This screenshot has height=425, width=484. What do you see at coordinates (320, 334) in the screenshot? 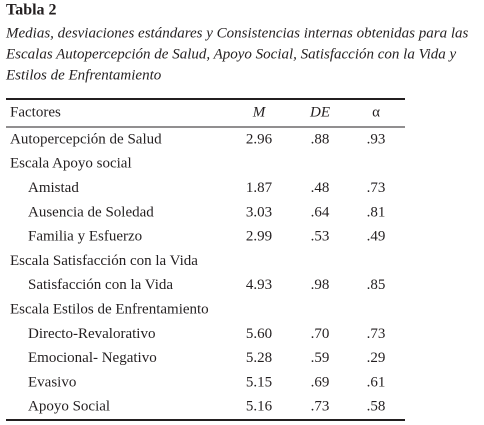
I see `cell: .70` at bounding box center [320, 334].